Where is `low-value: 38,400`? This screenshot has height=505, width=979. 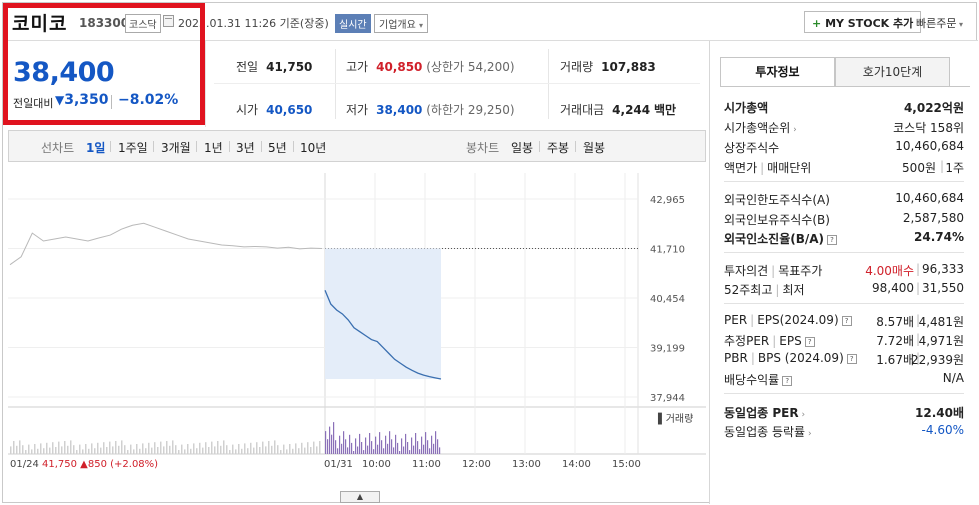 low-value: 38,400 is located at coordinates (399, 110).